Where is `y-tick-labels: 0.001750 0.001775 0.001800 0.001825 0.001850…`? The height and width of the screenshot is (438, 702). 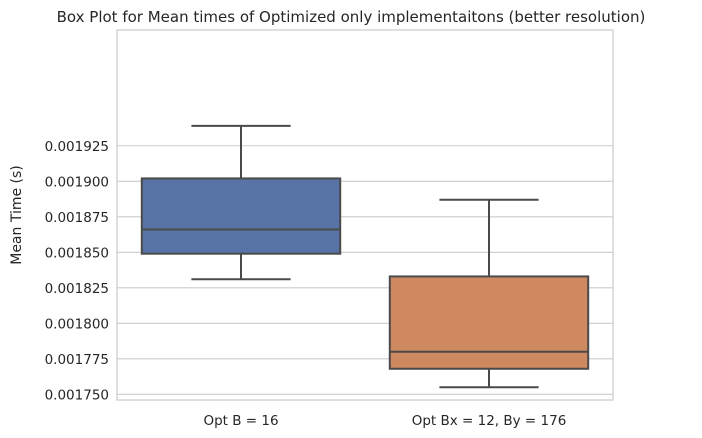 y-tick-labels: 0.001750 0.001775 0.001800 0.001825 0.001850… is located at coordinates (77, 271).